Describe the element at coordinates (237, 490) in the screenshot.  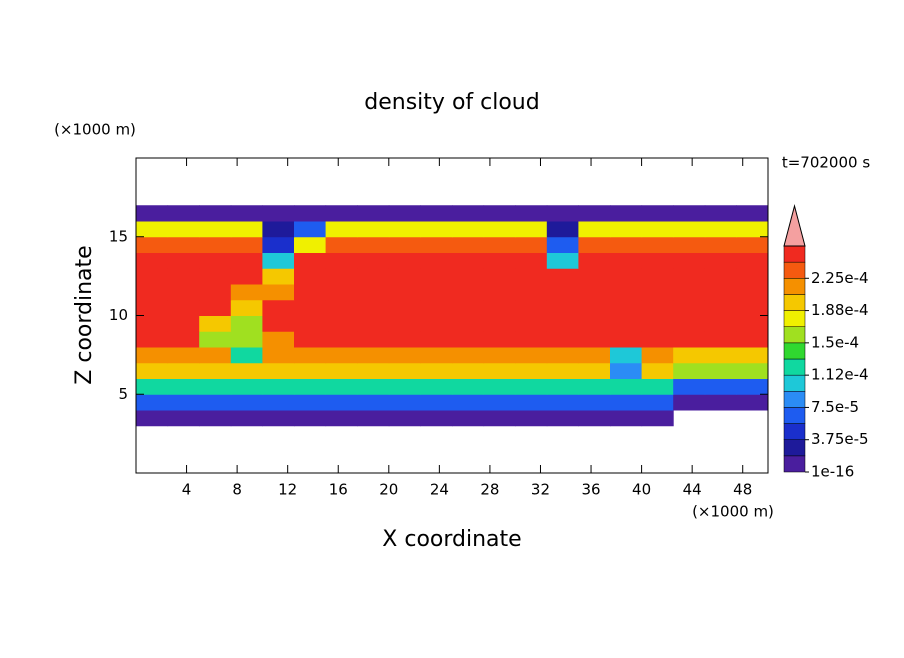
I see `x-tick-label: 8` at that location.